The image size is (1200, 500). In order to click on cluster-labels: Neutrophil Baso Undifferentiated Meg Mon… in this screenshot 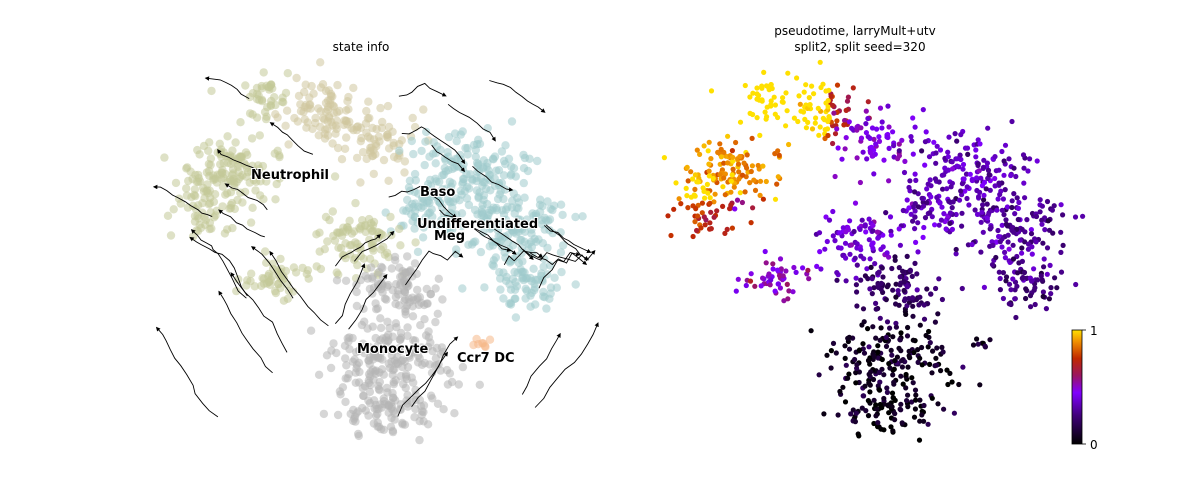, I will do `click(394, 267)`.